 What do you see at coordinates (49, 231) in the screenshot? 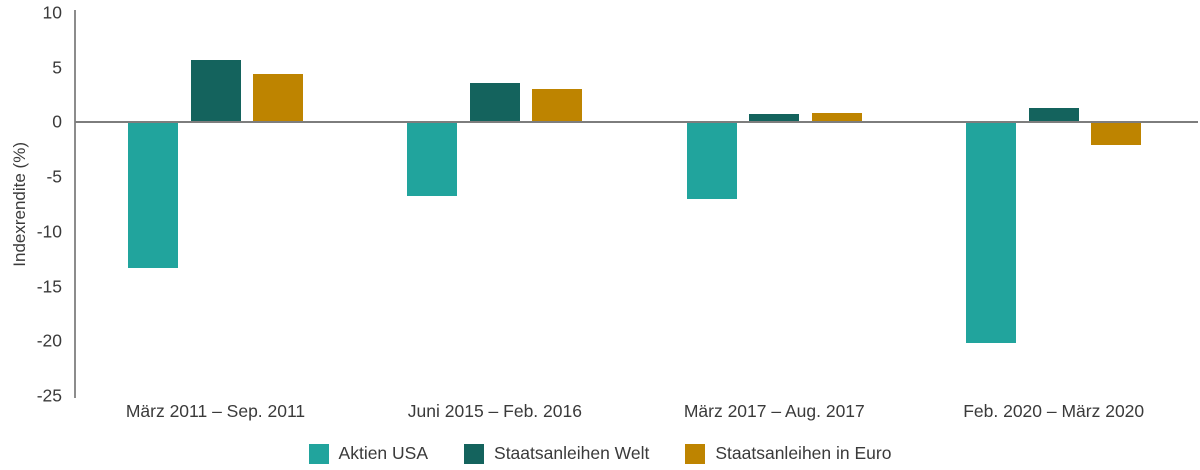
I see `y-tick-label: -10` at bounding box center [49, 231].